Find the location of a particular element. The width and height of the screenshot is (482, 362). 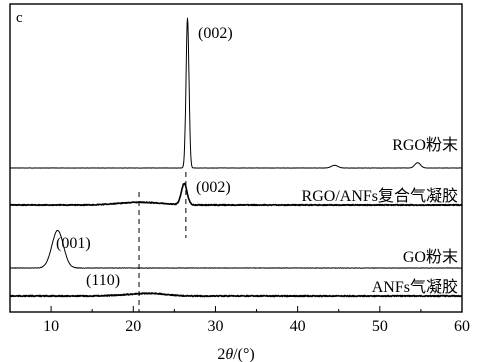

x-tick-label-50: 50 is located at coordinates (380, 326).